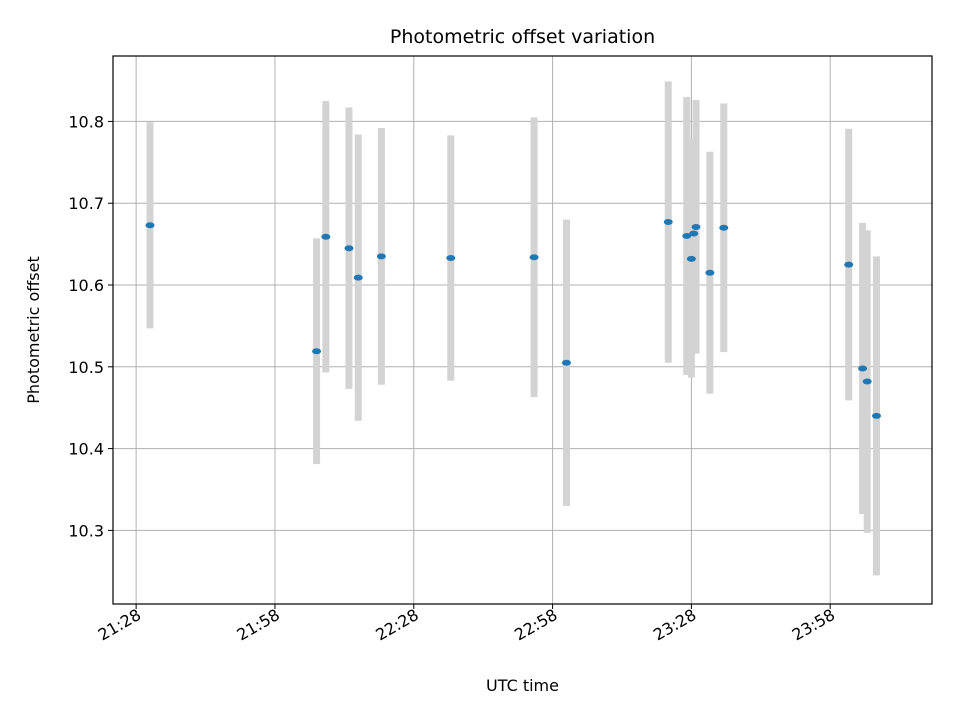 Image resolution: width=960 pixels, height=720 pixels. What do you see at coordinates (33, 330) in the screenshot?
I see `y-axis-title: Photometric offset` at bounding box center [33, 330].